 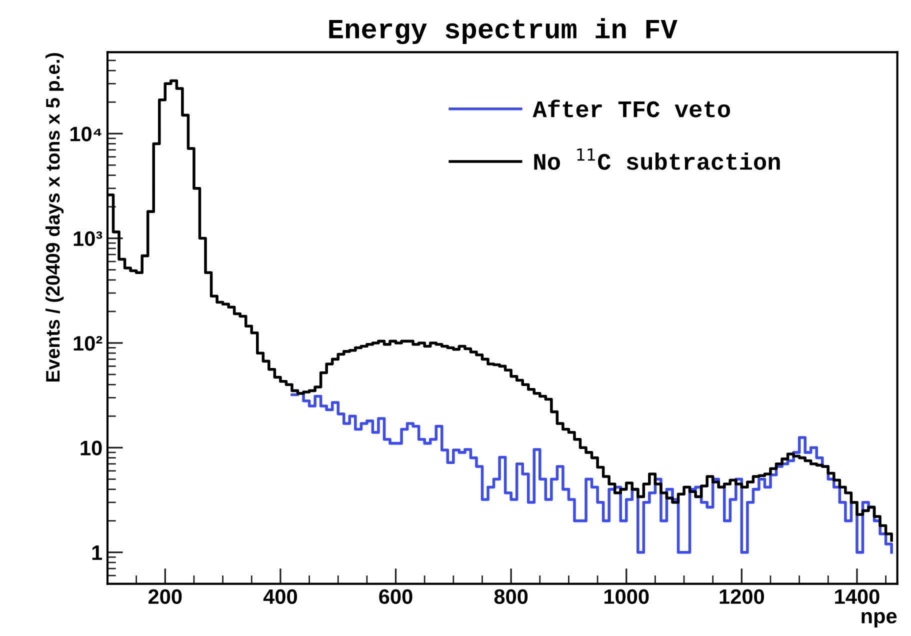 What do you see at coordinates (280, 596) in the screenshot?
I see `x-tick-label: 400` at bounding box center [280, 596].